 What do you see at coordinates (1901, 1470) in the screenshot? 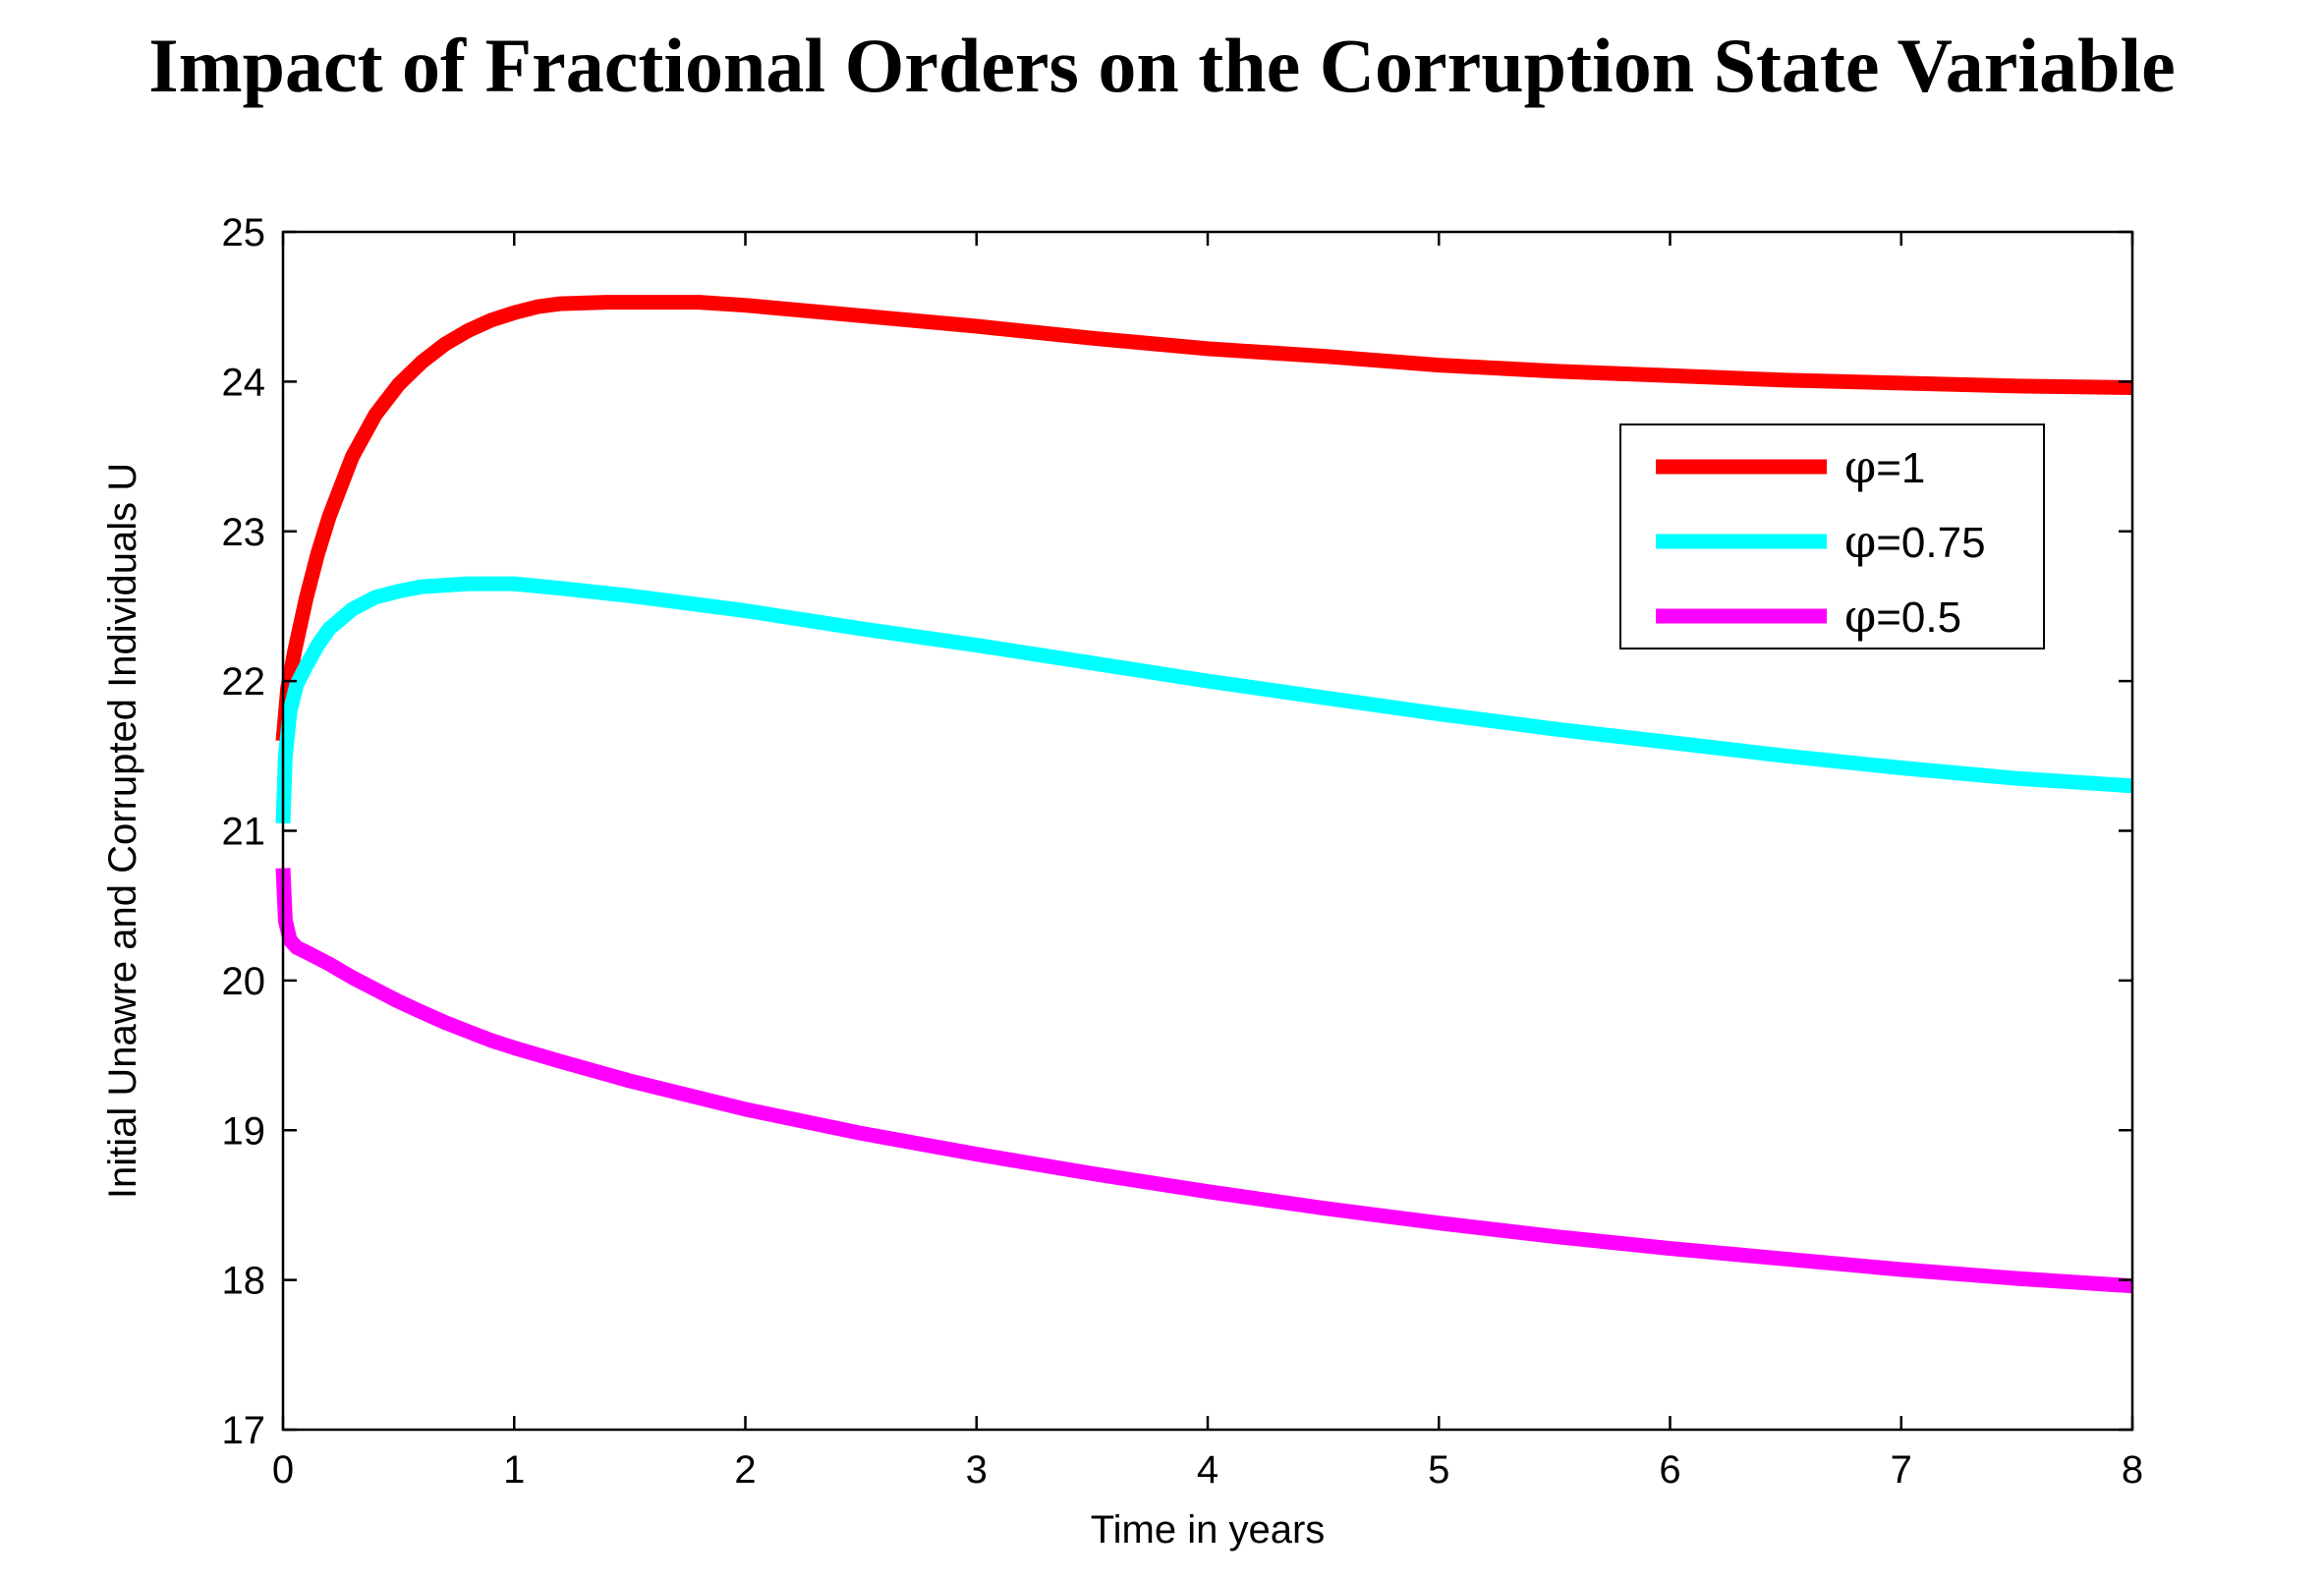
I see `x-tick-label: 7` at bounding box center [1901, 1470].